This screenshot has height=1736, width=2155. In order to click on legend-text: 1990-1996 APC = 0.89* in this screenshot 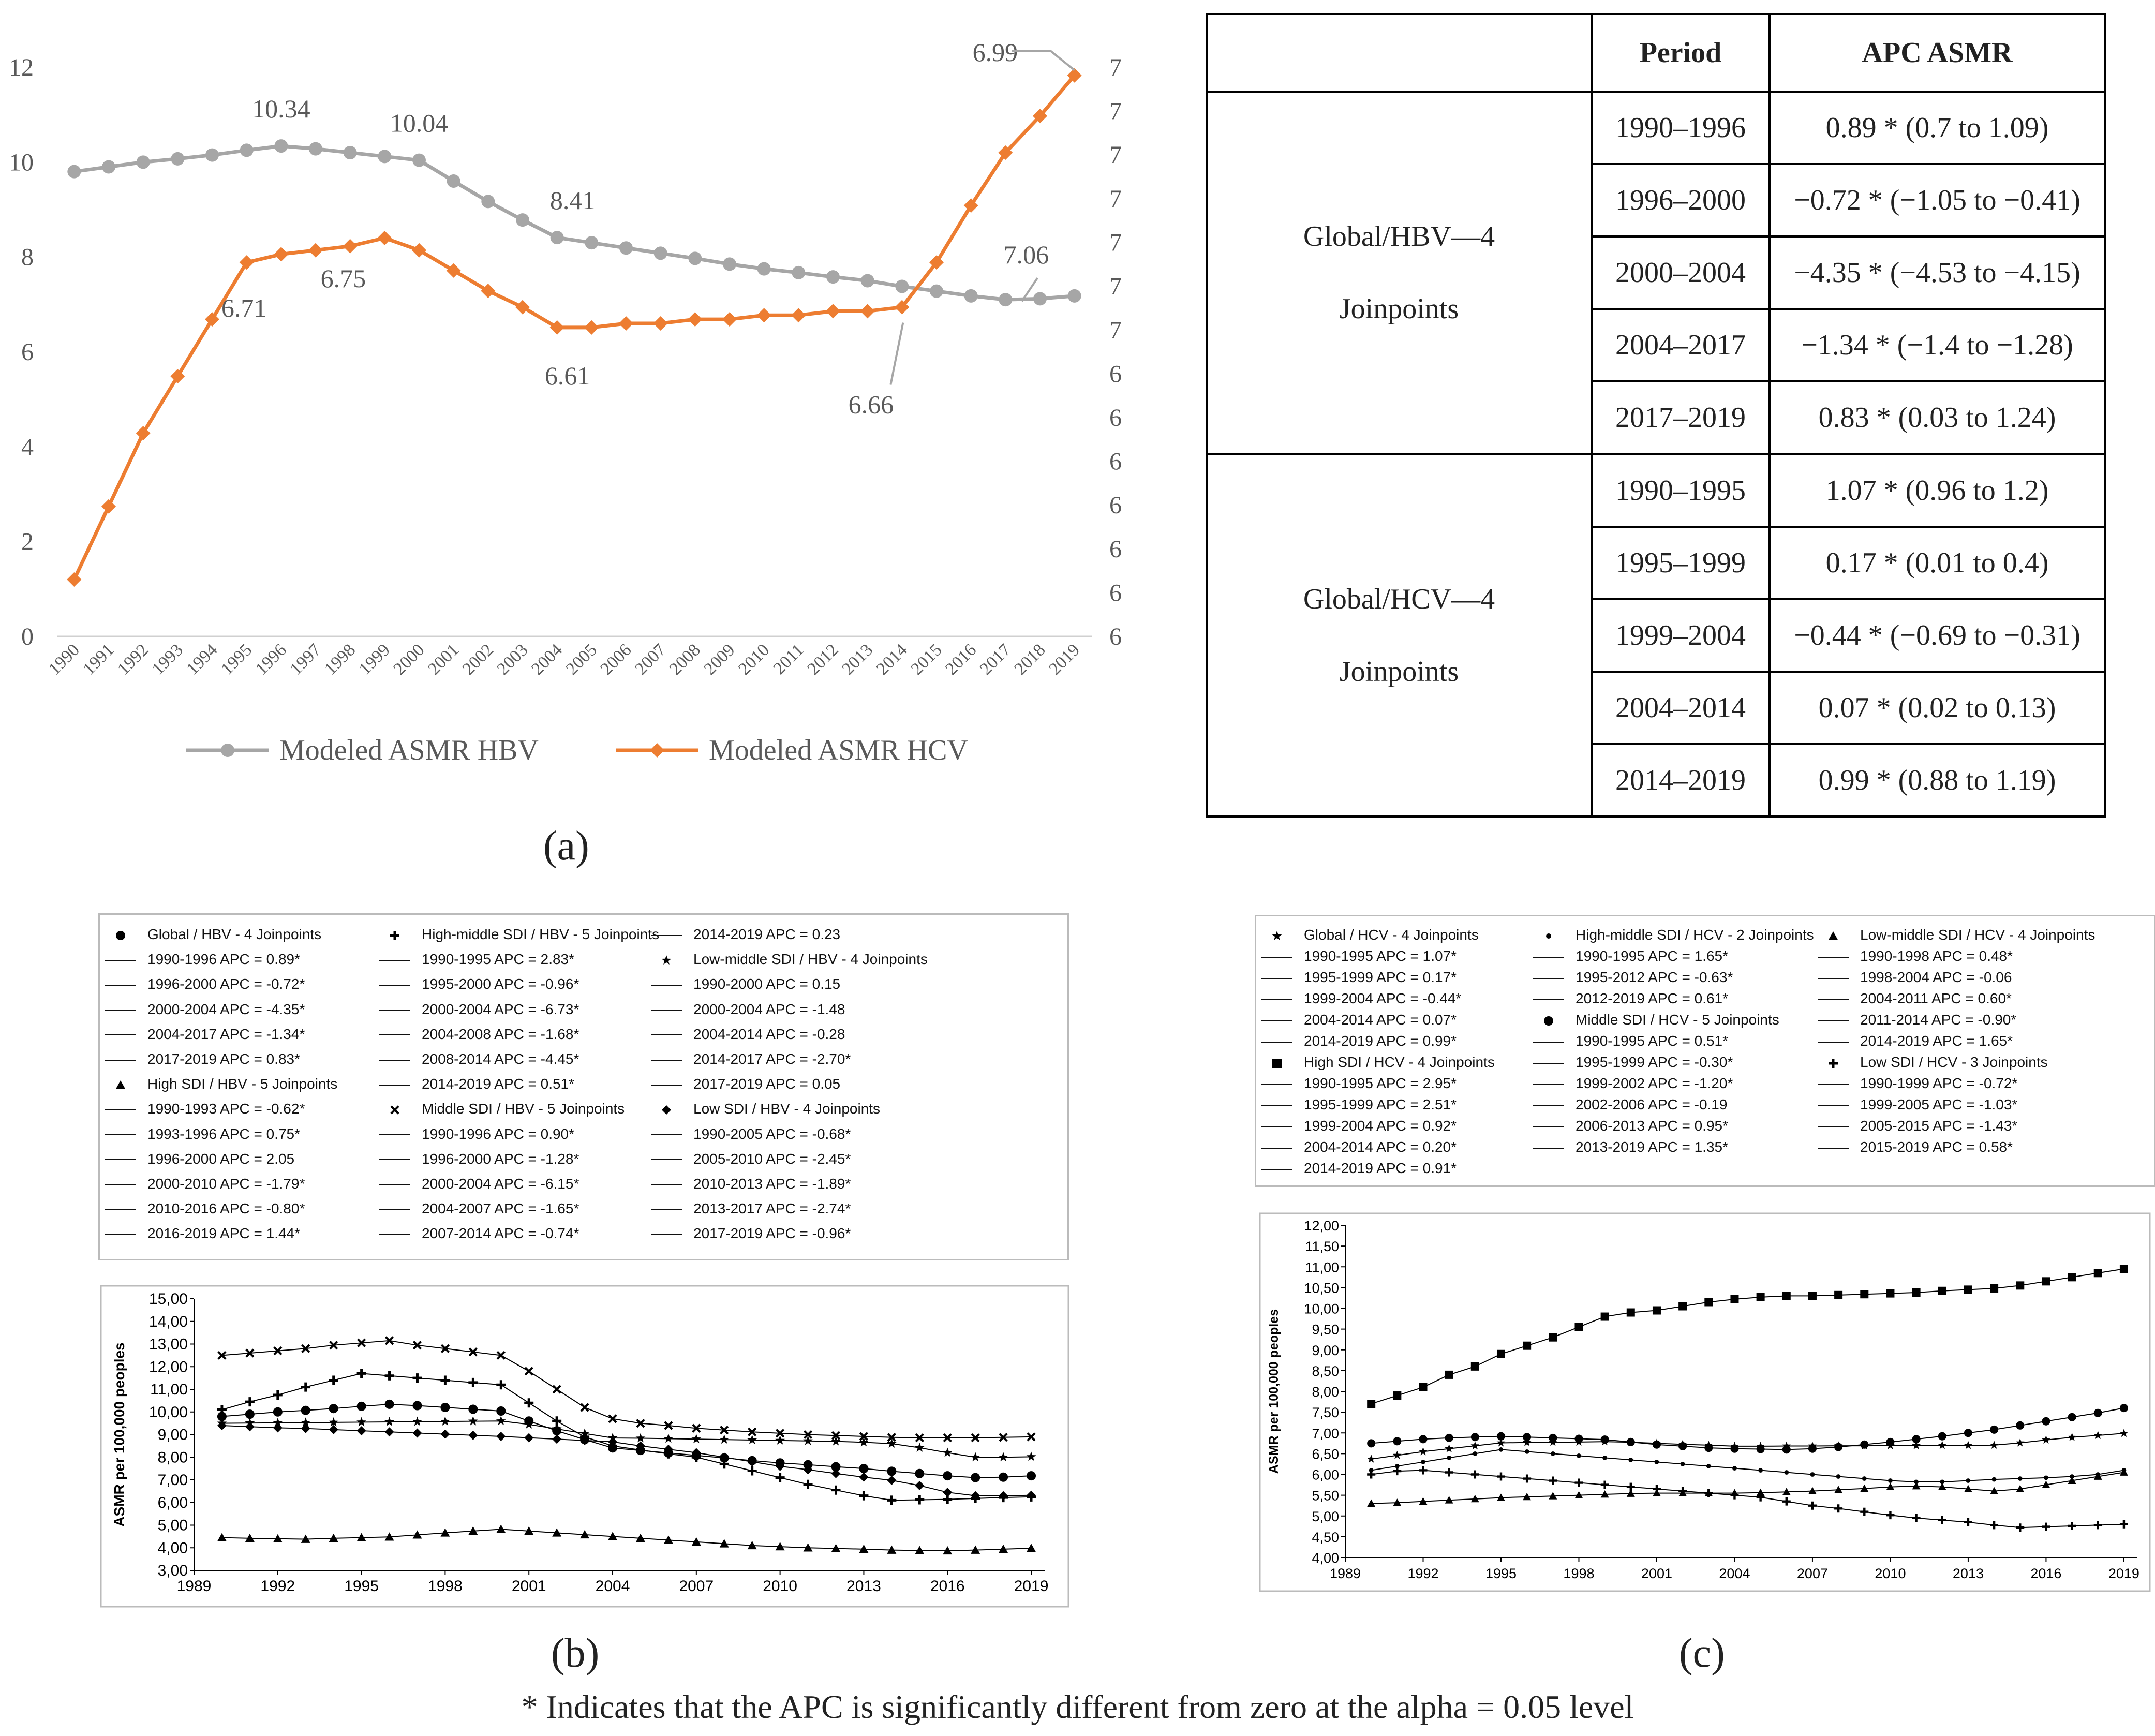, I will do `click(224, 959)`.